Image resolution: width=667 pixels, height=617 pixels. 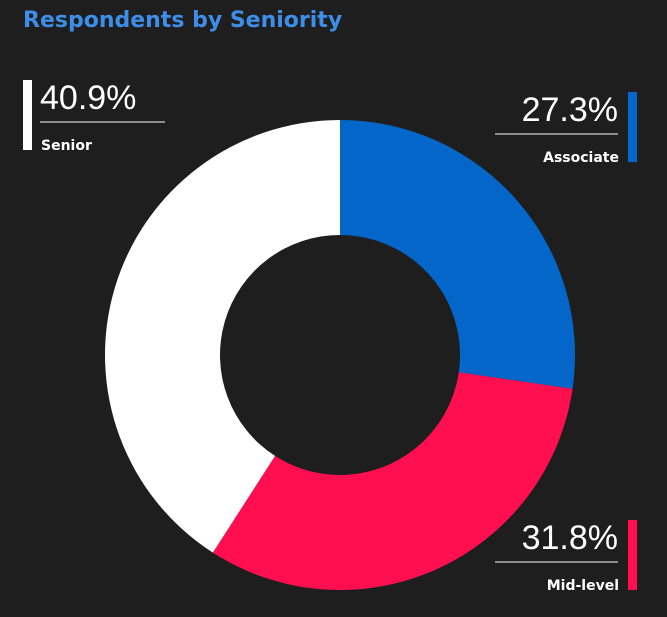 What do you see at coordinates (66, 146) in the screenshot?
I see `category-label: Senior` at bounding box center [66, 146].